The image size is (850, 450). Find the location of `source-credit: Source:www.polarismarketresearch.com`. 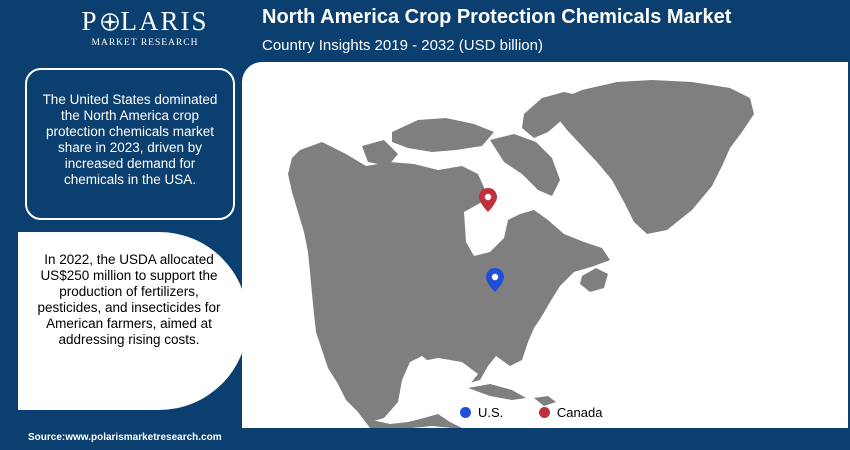

source-credit: Source:www.polarismarketresearch.com is located at coordinates (125, 437).